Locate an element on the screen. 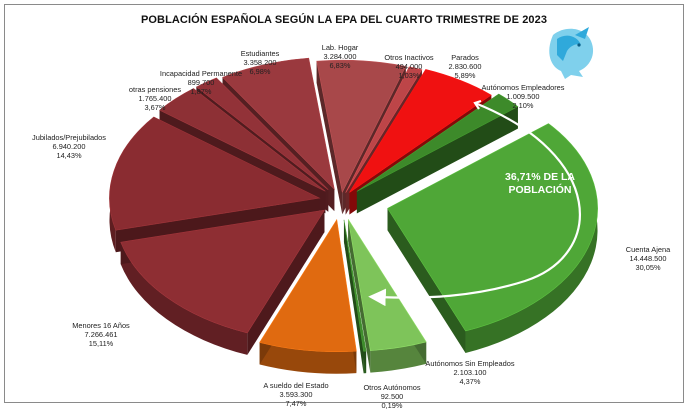 The image size is (690, 413). slice-lab-hogar is located at coordinates (361, 126).